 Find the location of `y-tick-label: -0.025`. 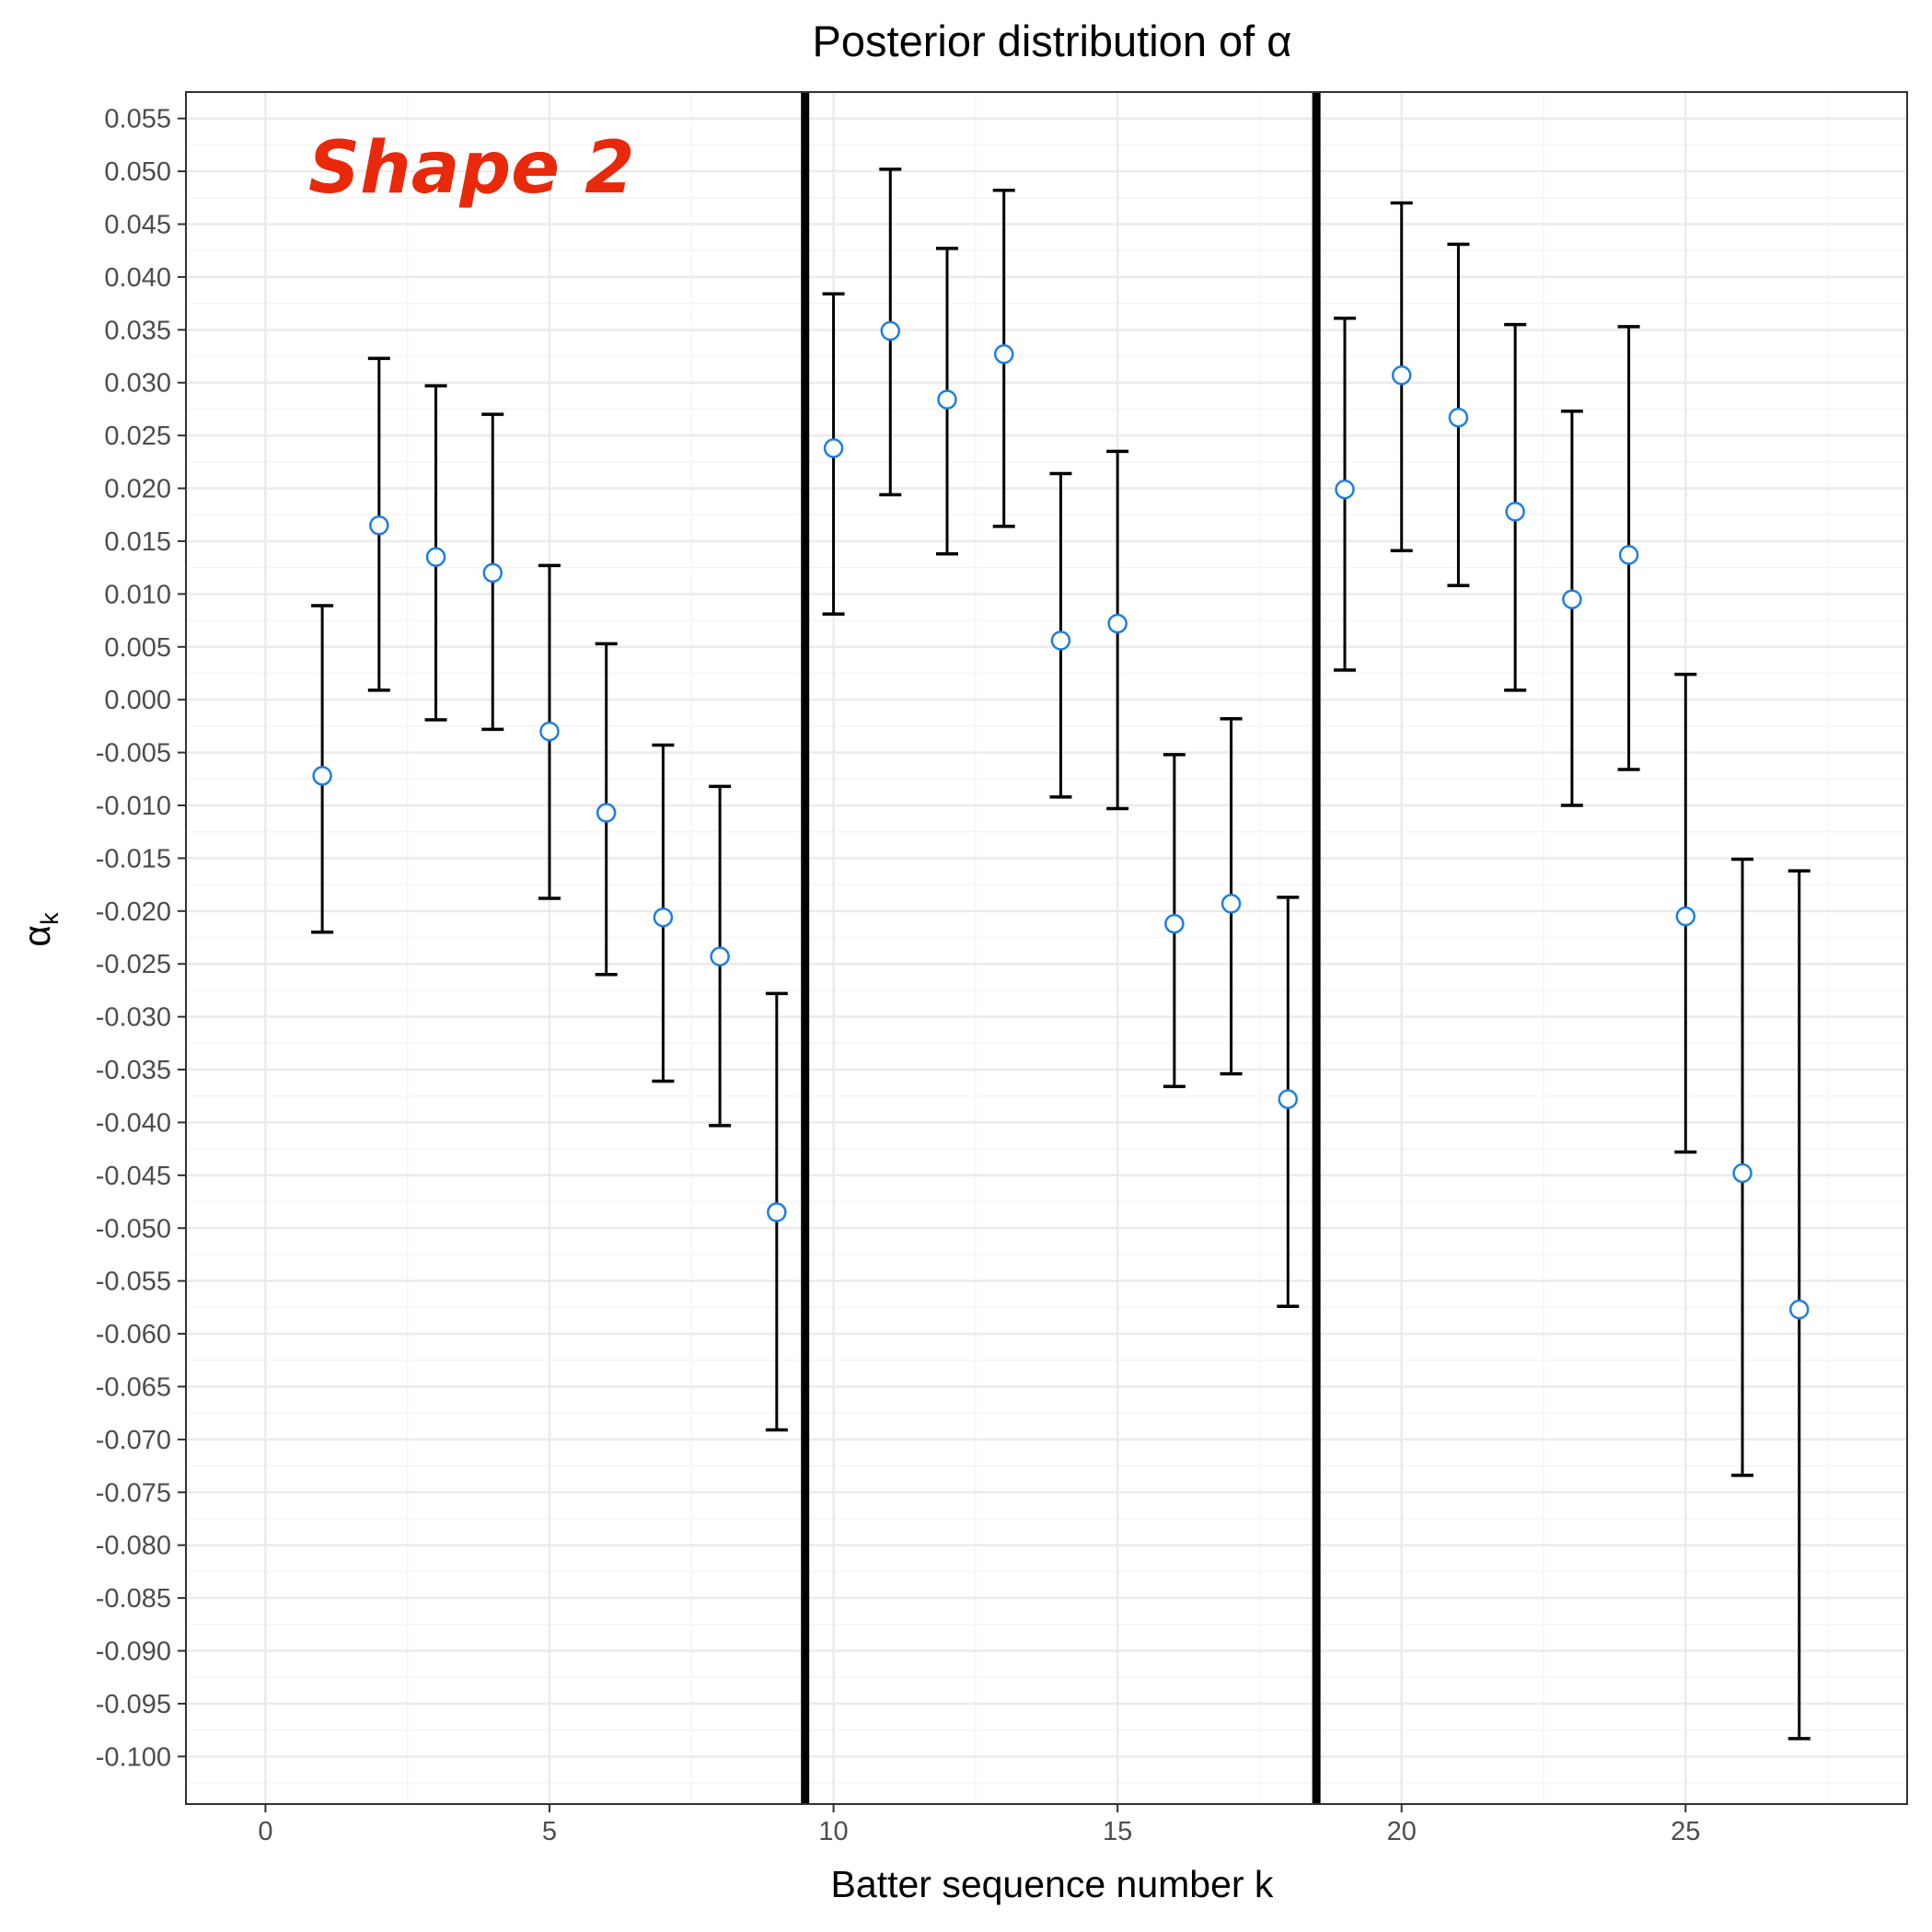

y-tick-label: -0.025 is located at coordinates (134, 965).